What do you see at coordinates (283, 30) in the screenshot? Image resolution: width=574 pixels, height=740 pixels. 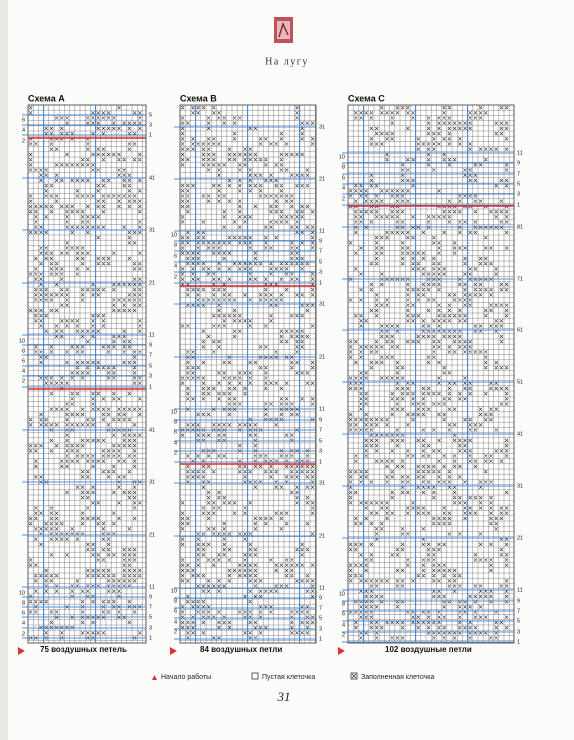 I see `logo` at bounding box center [283, 30].